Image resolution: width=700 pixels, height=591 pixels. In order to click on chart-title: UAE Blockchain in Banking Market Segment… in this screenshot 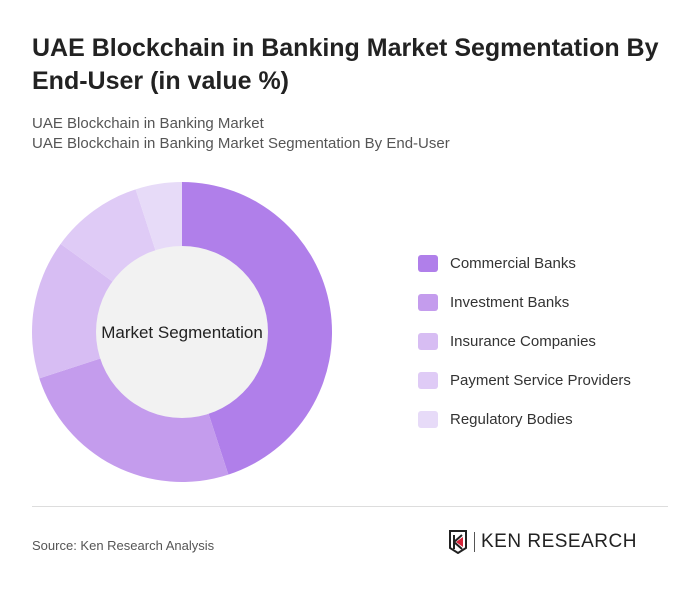, I will do `click(345, 64)`.